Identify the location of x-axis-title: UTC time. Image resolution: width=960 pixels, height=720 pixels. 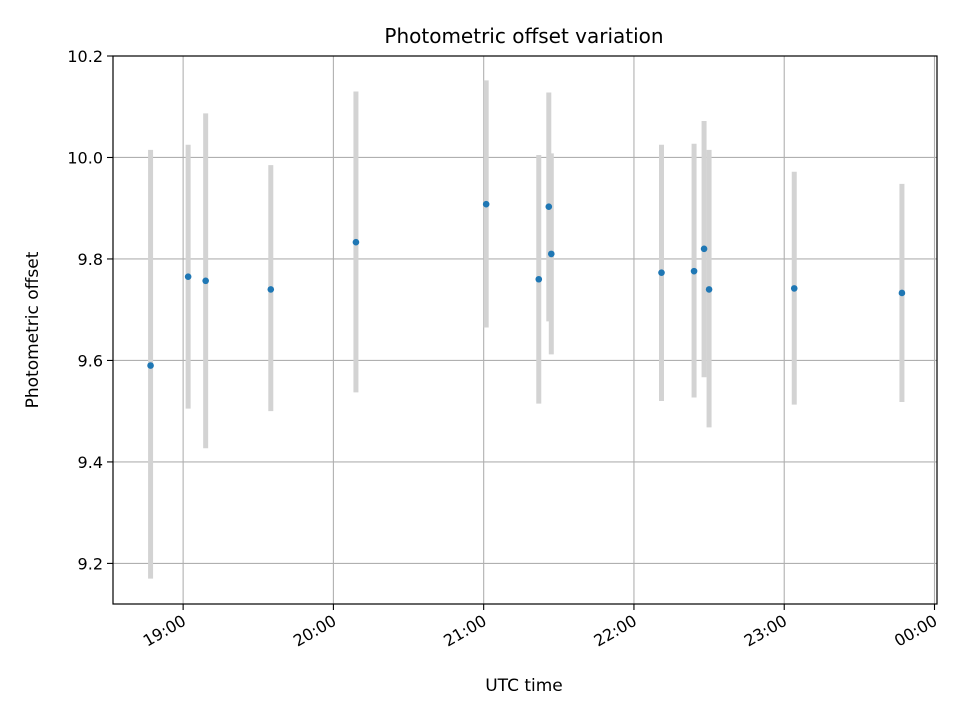
(524, 686).